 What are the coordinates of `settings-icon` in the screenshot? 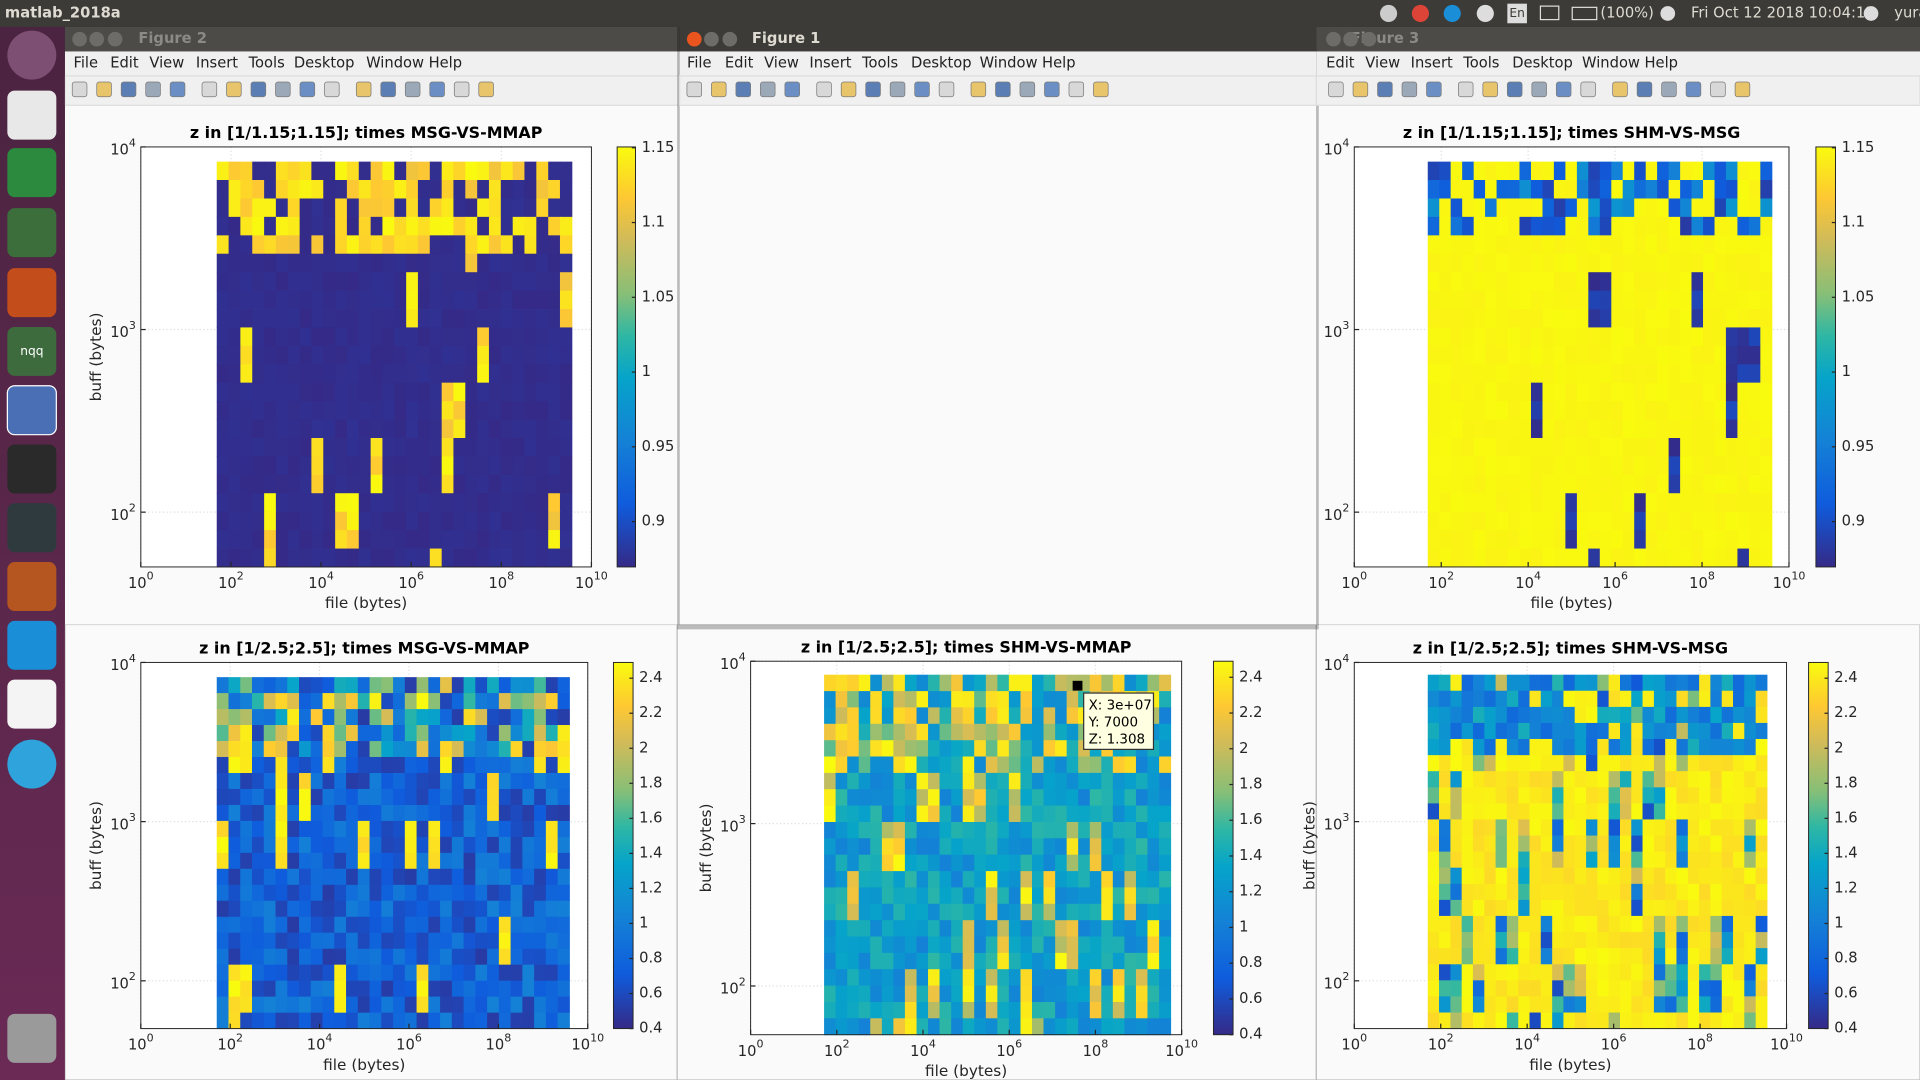 It's located at (1871, 13).